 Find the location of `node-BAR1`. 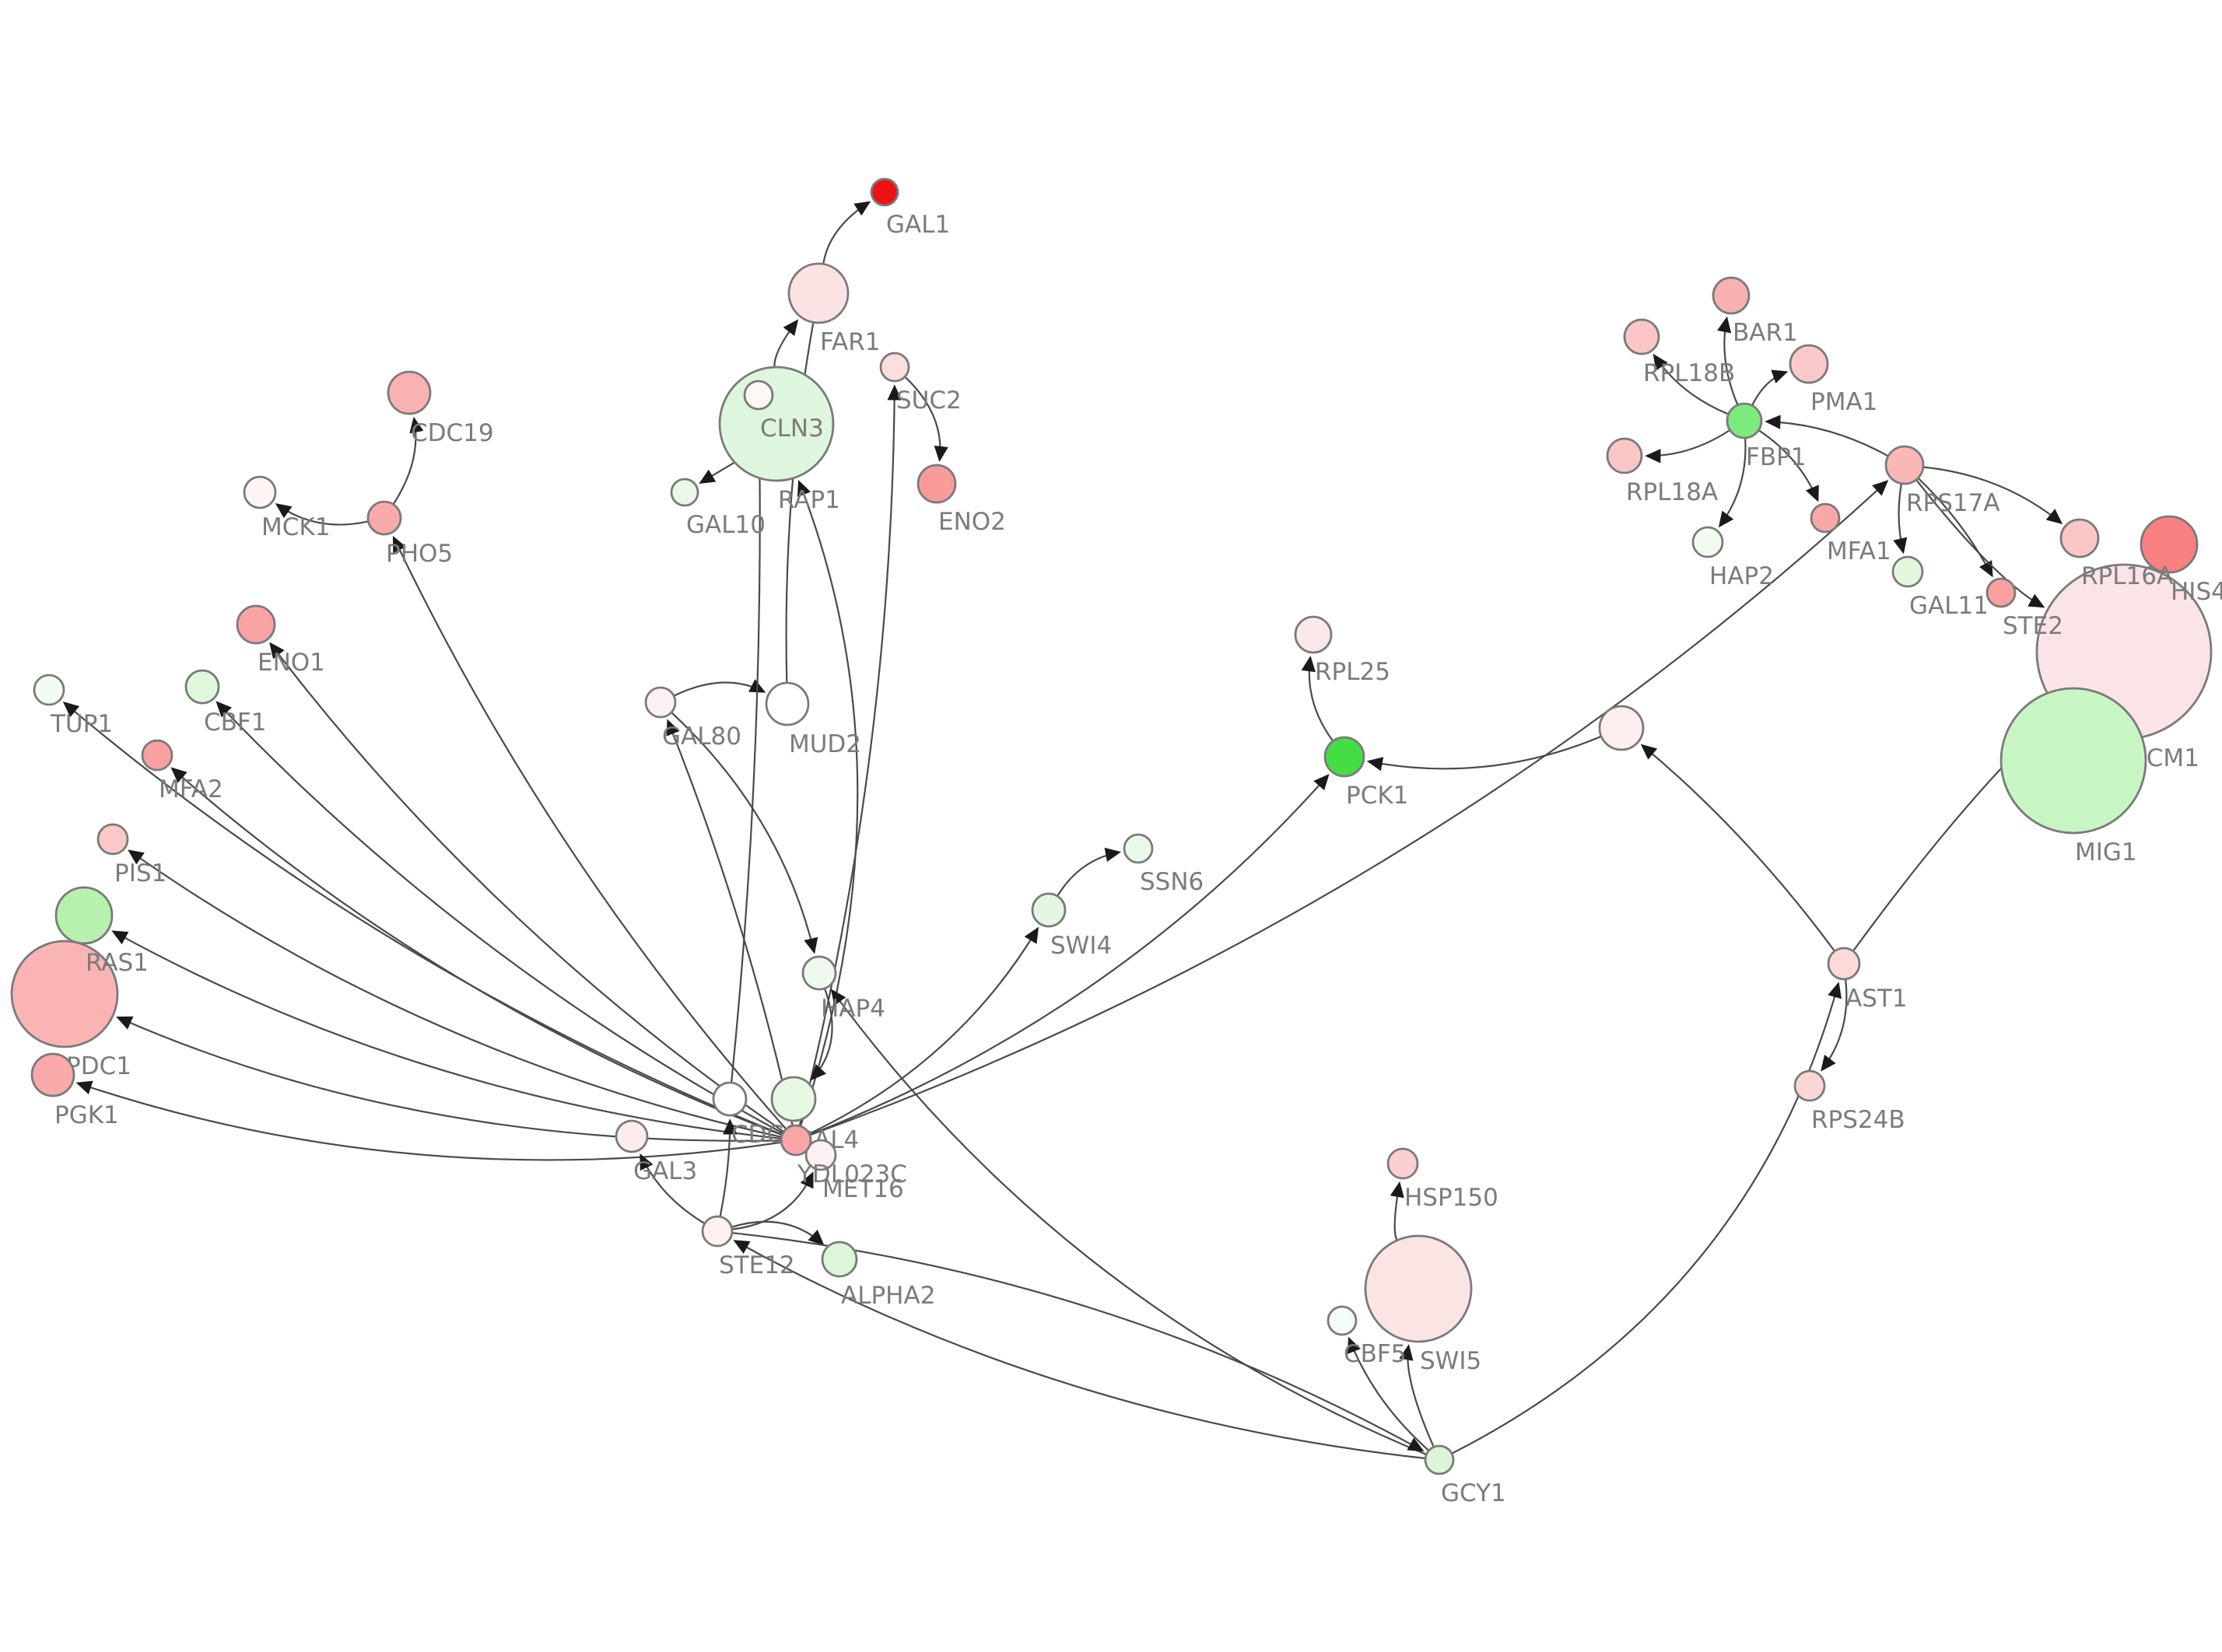

node-BAR1 is located at coordinates (1731, 295).